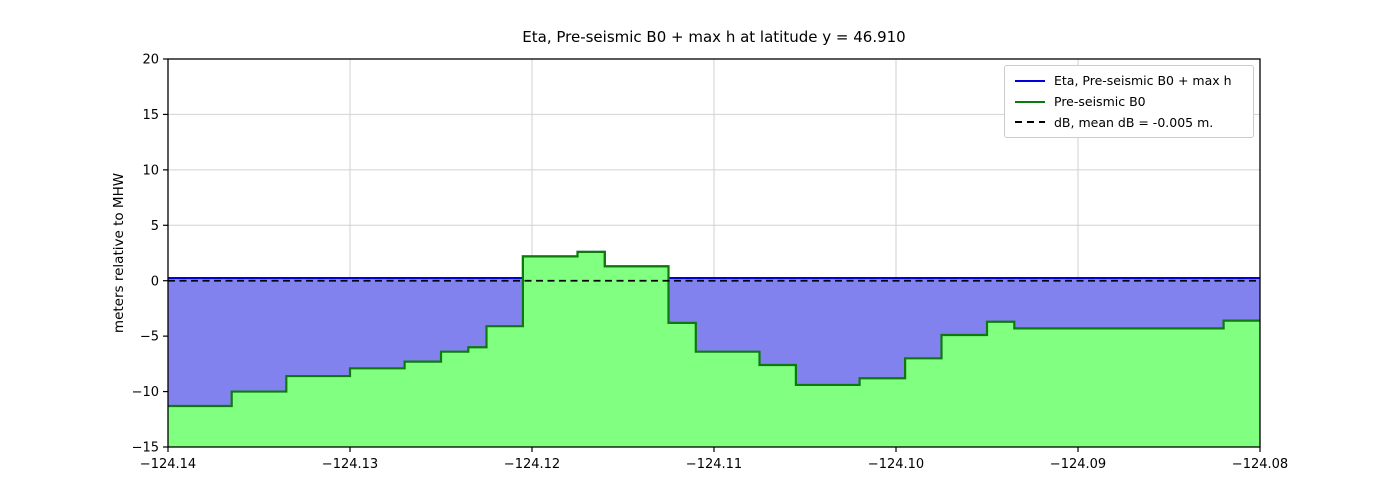 This screenshot has height=500, width=1400. Describe the element at coordinates (1078, 464) in the screenshot. I see `x-tick-label: −124.09` at that location.